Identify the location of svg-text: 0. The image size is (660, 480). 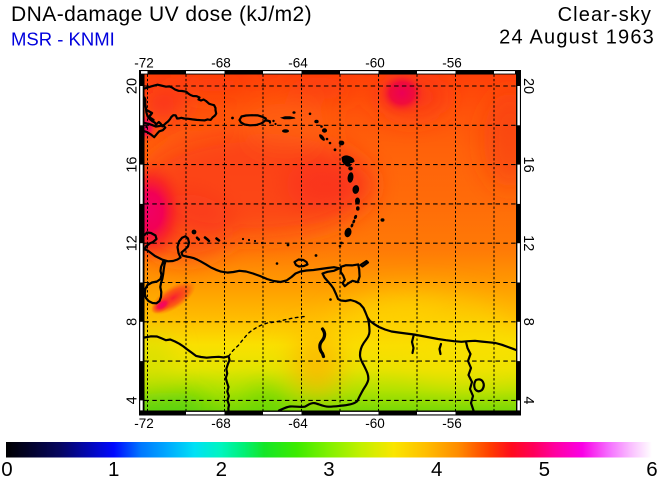
(6, 469).